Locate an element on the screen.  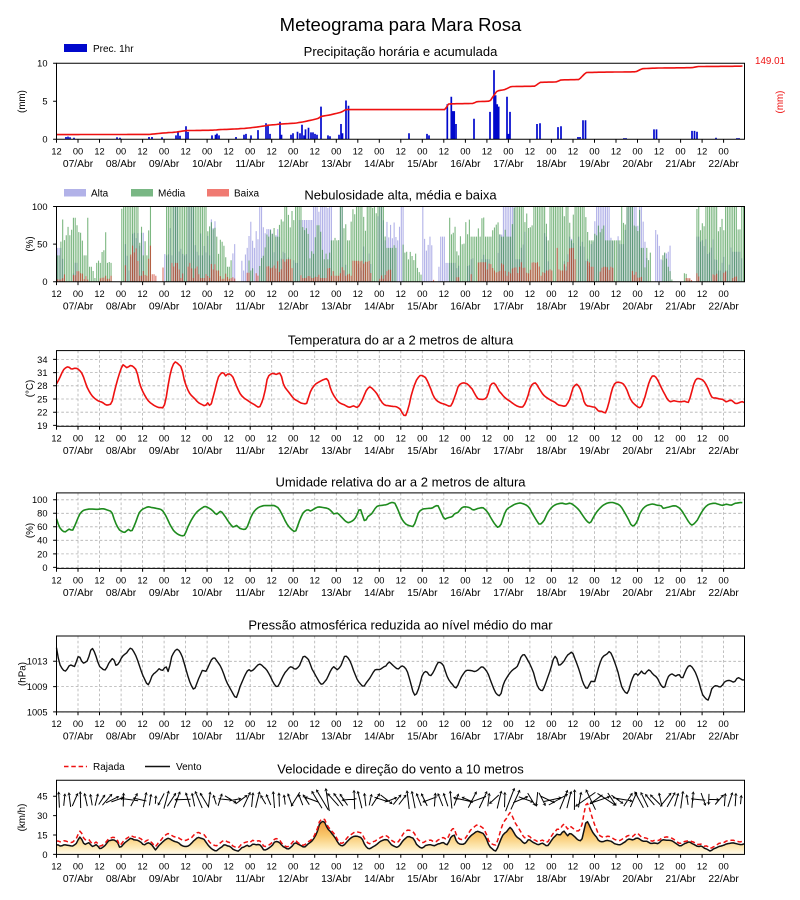
svg-text: 10/Abr is located at coordinates (207, 736).